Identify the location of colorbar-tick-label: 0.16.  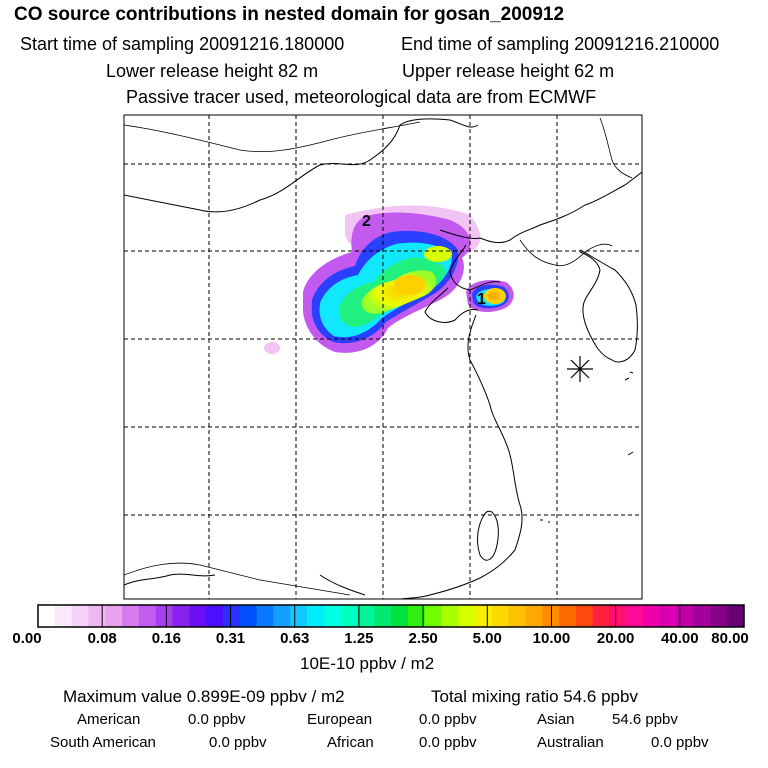
(166, 638).